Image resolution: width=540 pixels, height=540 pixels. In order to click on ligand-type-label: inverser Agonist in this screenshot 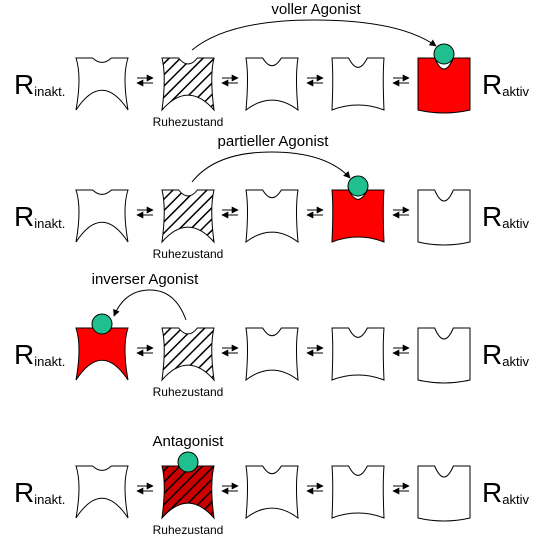, I will do `click(146, 279)`.